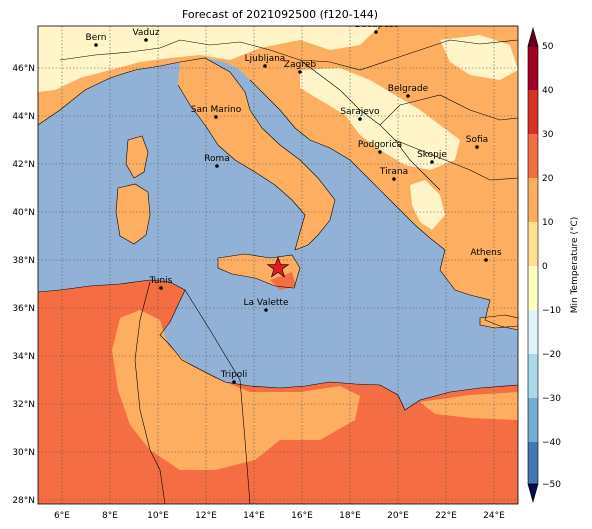  Describe the element at coordinates (137, 157) in the screenshot. I see `corsica-island` at that location.